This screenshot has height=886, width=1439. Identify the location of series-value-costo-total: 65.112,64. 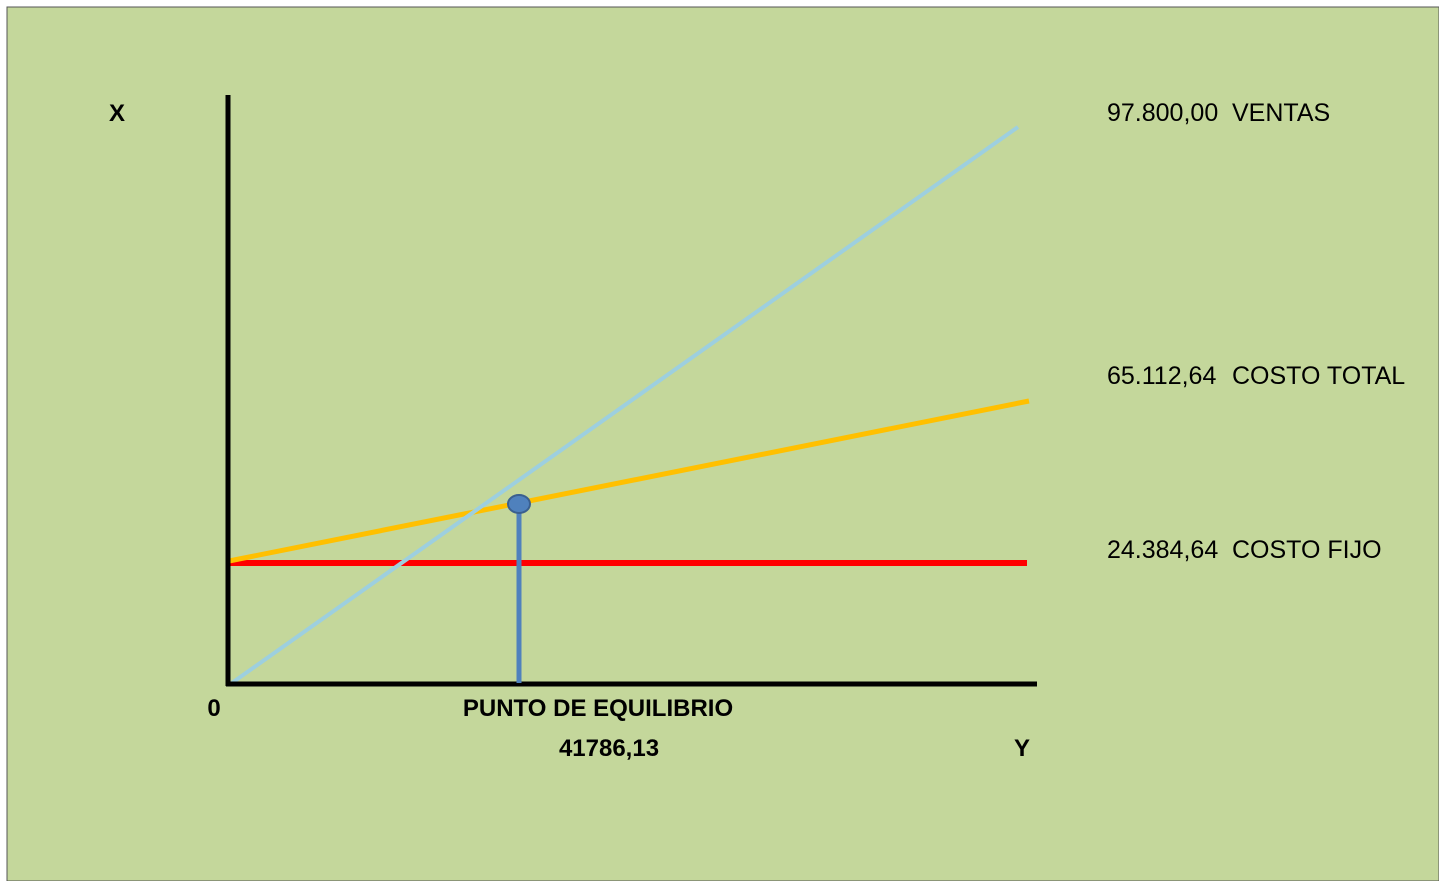
(1161, 376).